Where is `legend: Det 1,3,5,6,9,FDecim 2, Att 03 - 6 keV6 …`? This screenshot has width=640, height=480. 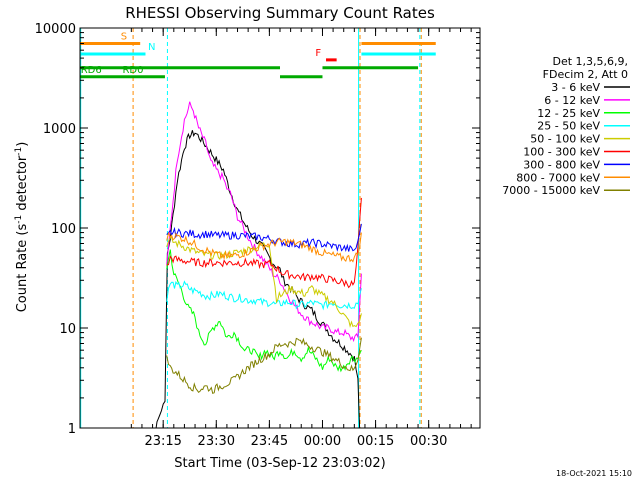
legend: Det 1,3,5,6,9,FDecim 2, Att 03 - 6 keV6 … is located at coordinates (566, 126).